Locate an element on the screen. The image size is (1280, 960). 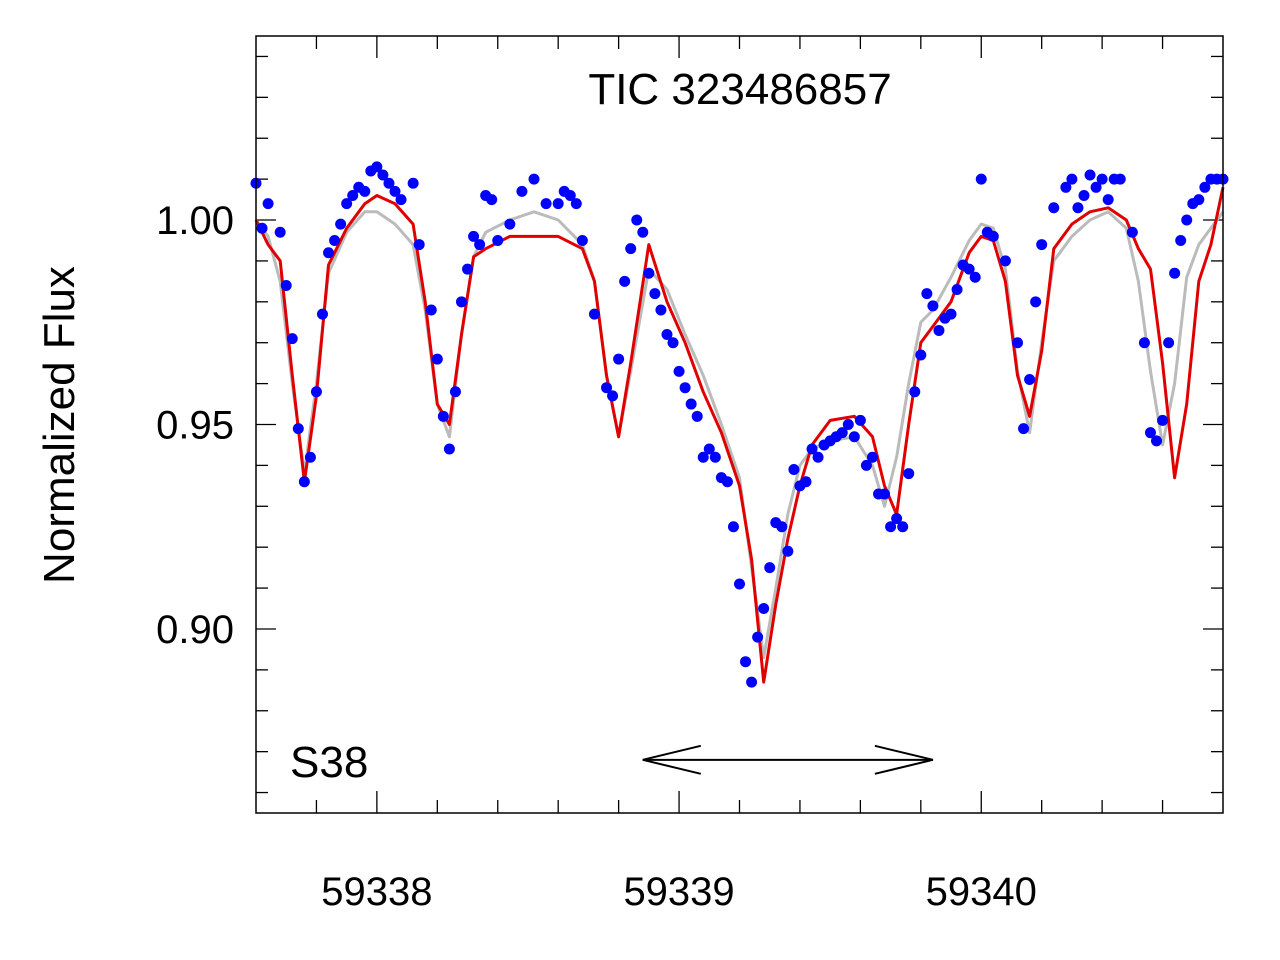
x-tick-labels: 59338 59339 59340 is located at coordinates (679, 892).